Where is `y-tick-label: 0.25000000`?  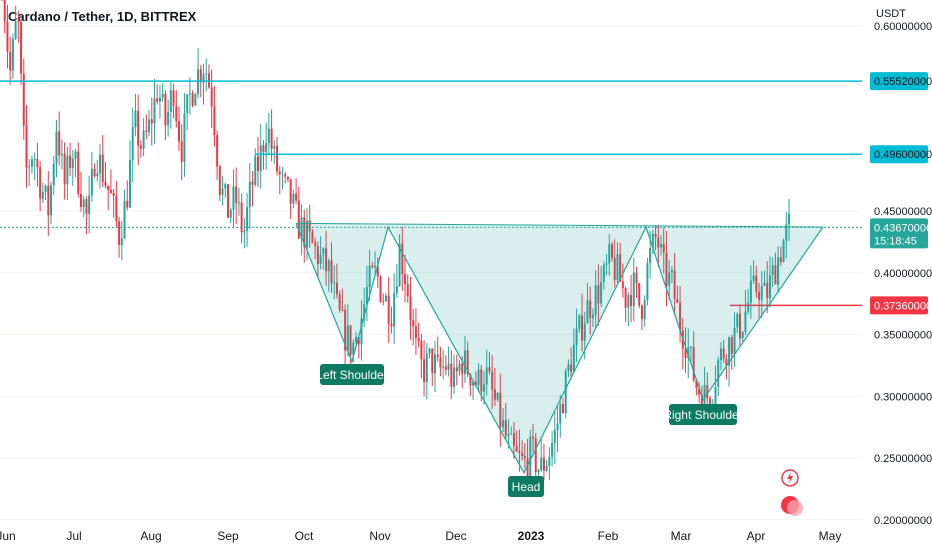
y-tick-label: 0.25000000 is located at coordinates (903, 459).